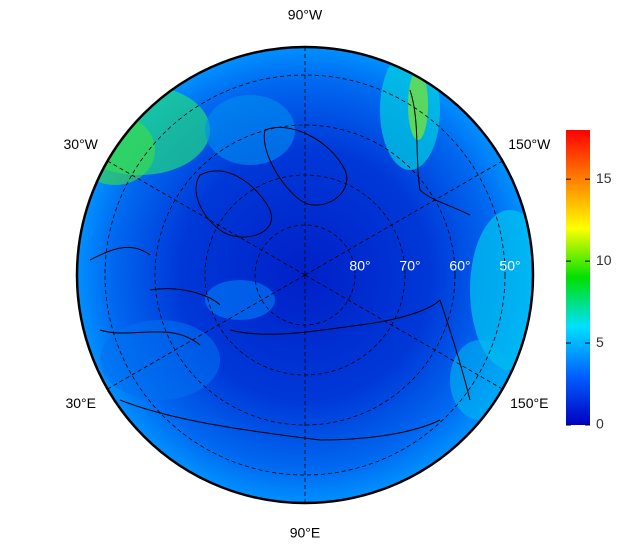 Image resolution: width=625 pixels, height=552 pixels. I want to click on colorbar-tick-label: 0, so click(600, 424).